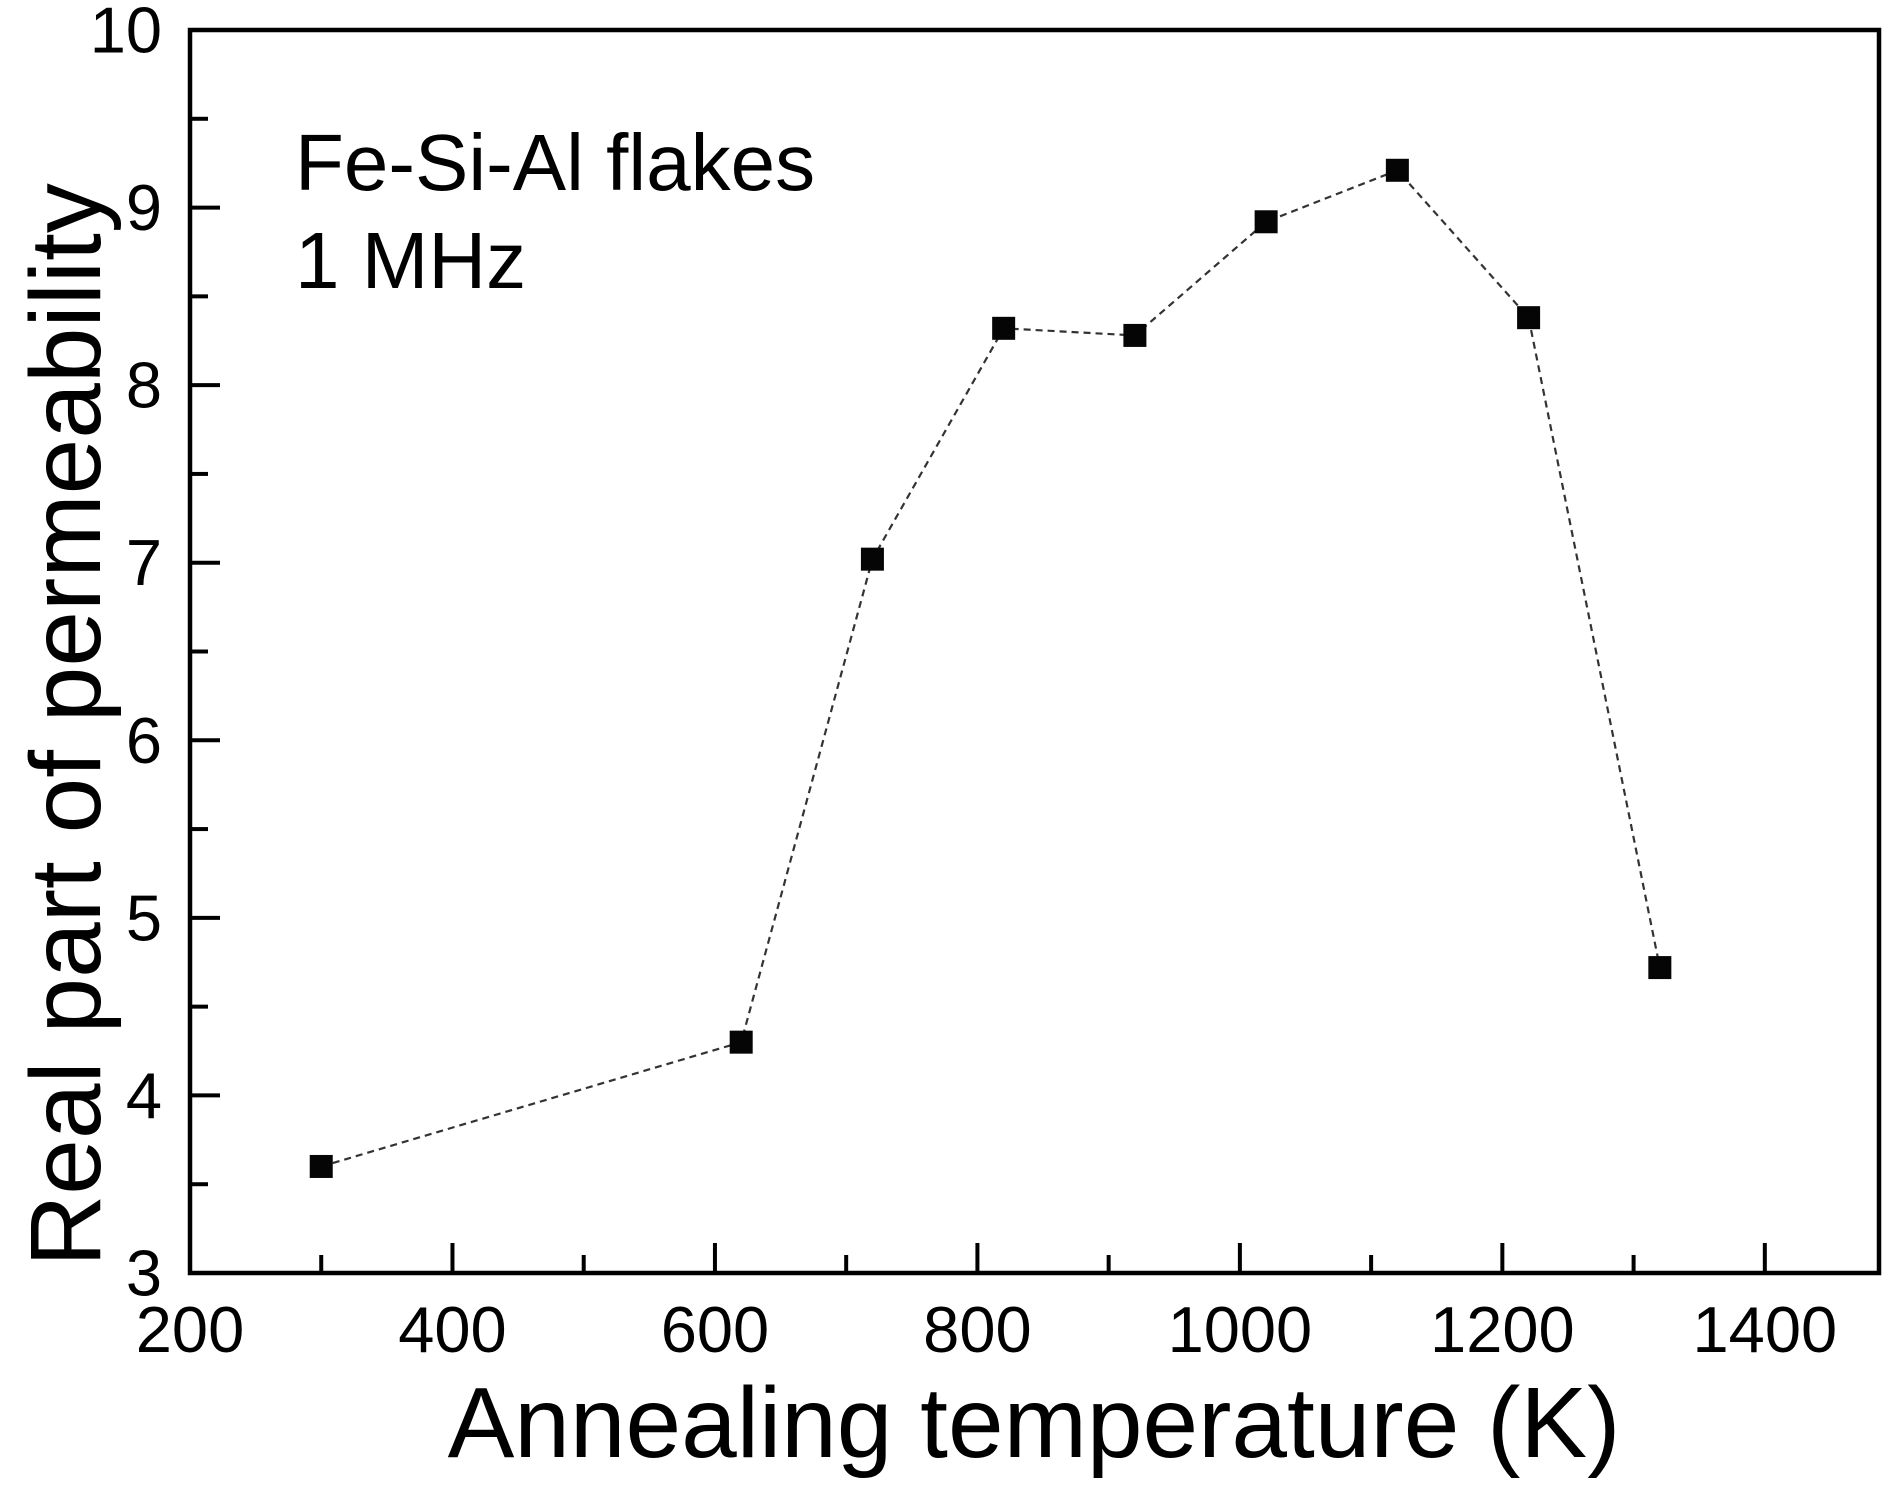 The image size is (1888, 1487). What do you see at coordinates (144, 1095) in the screenshot?
I see `y-tick-label: 4` at bounding box center [144, 1095].